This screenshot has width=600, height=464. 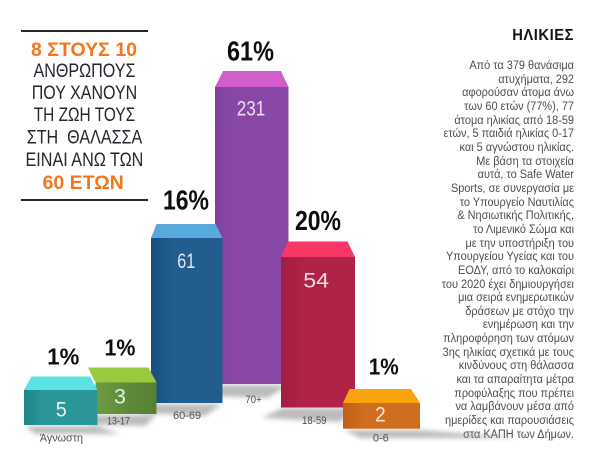 I want to click on svg-text: ΤΗ ΖΩΗ ΤΟΥΣ, so click(x=85, y=114).